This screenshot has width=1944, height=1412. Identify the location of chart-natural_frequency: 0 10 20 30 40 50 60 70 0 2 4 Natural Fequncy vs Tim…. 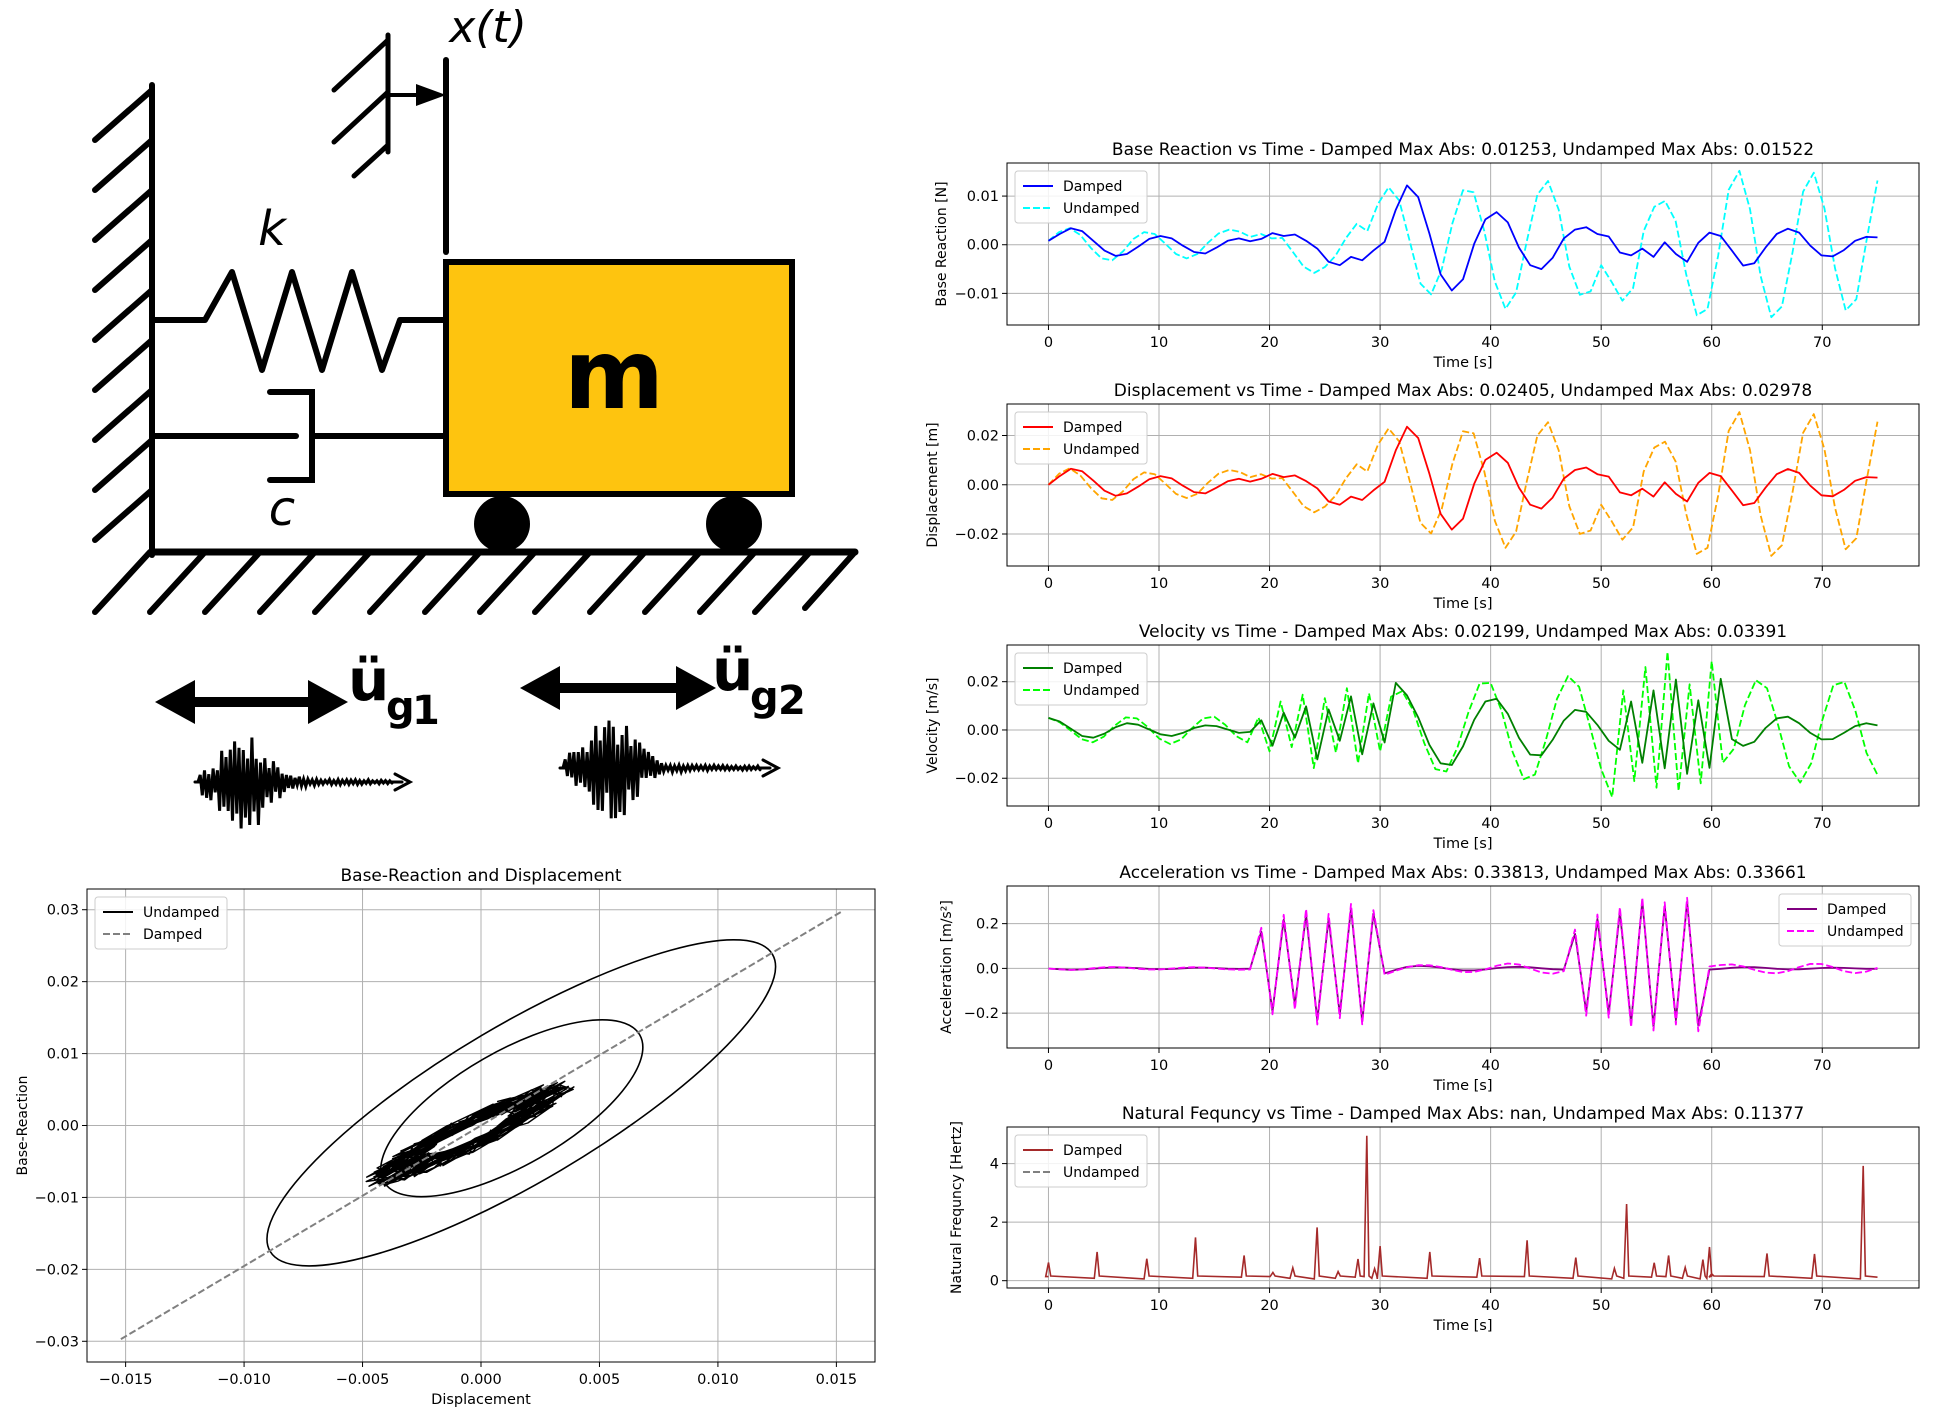
(1434, 1219).